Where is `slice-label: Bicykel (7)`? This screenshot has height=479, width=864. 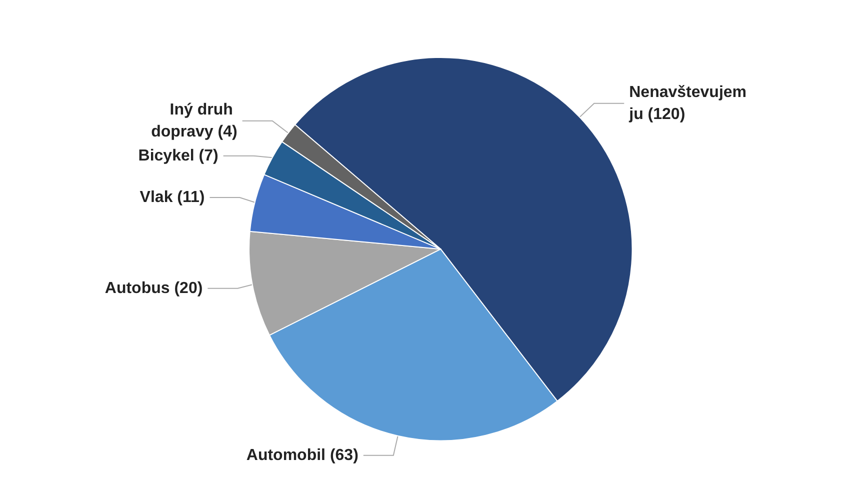
slice-label: Bicykel (7) is located at coordinates (178, 155).